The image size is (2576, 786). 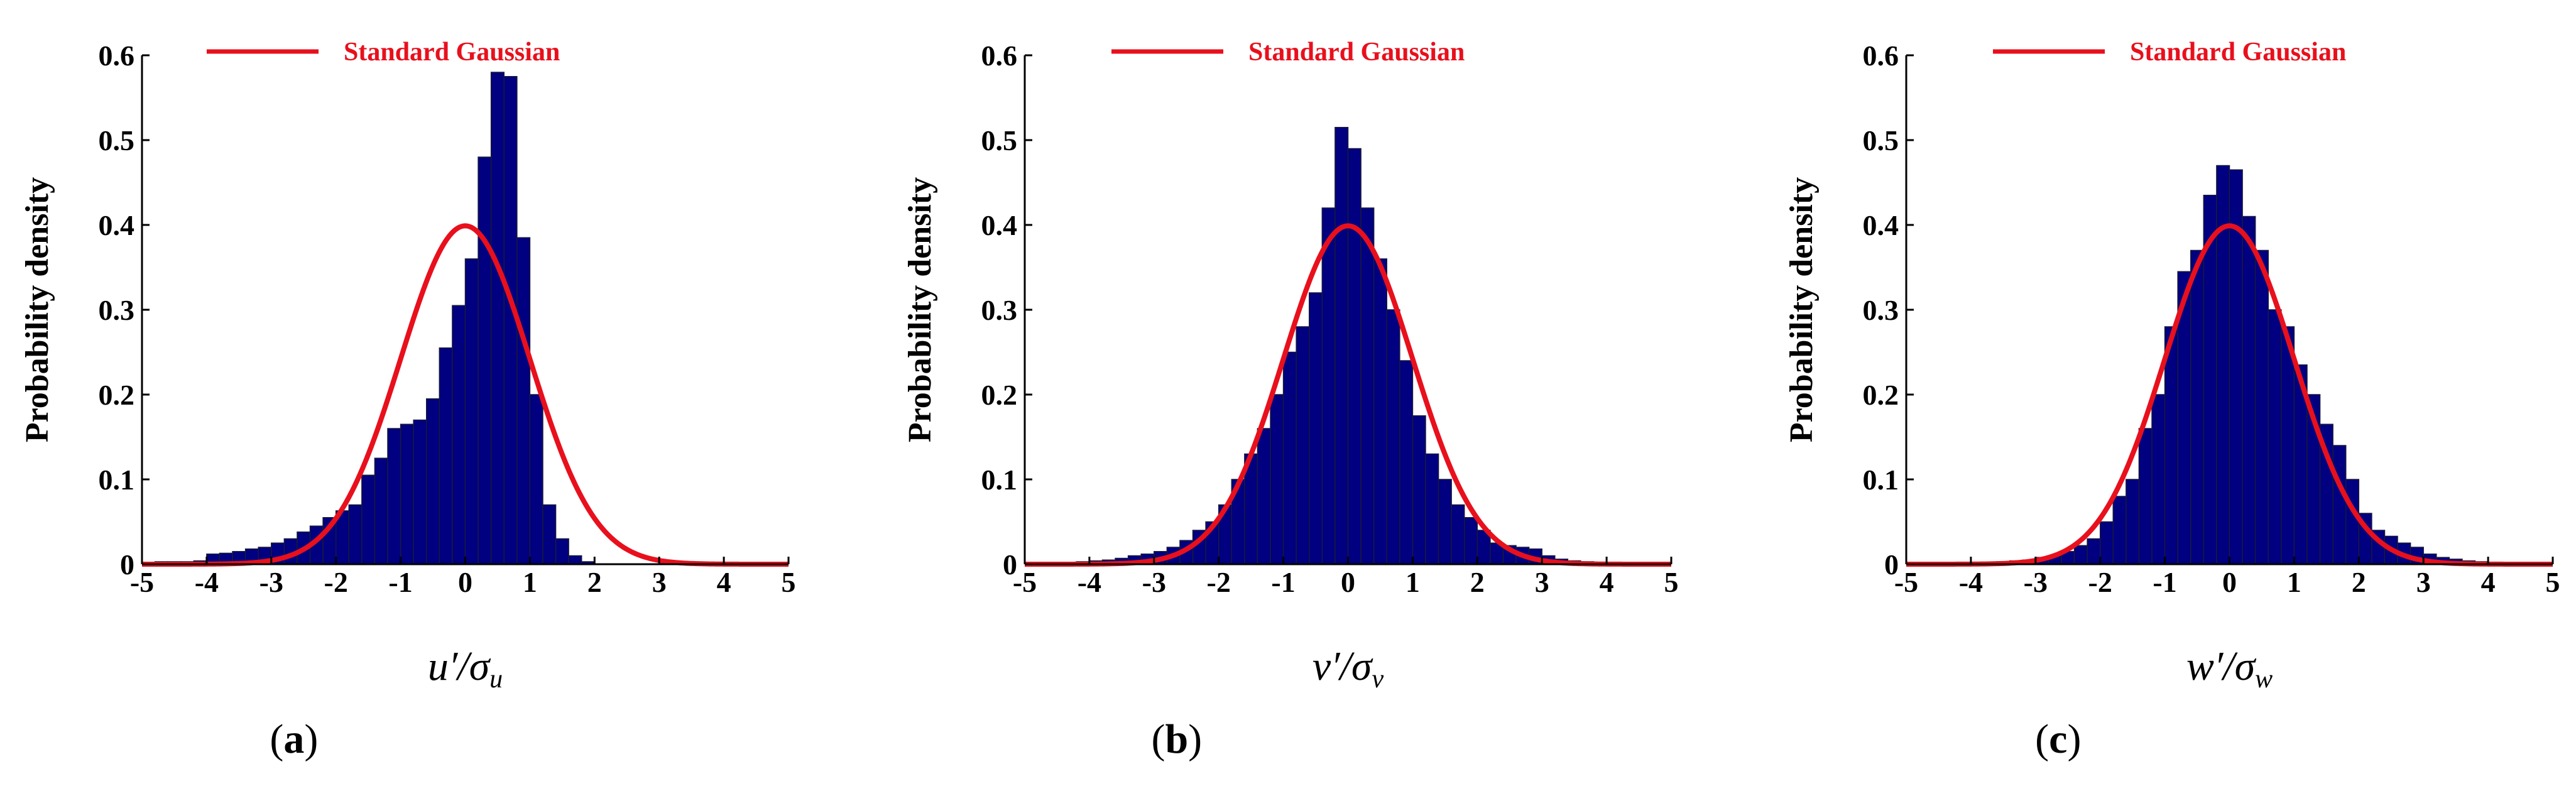 I want to click on panel-label: (c), so click(x=2058, y=739).